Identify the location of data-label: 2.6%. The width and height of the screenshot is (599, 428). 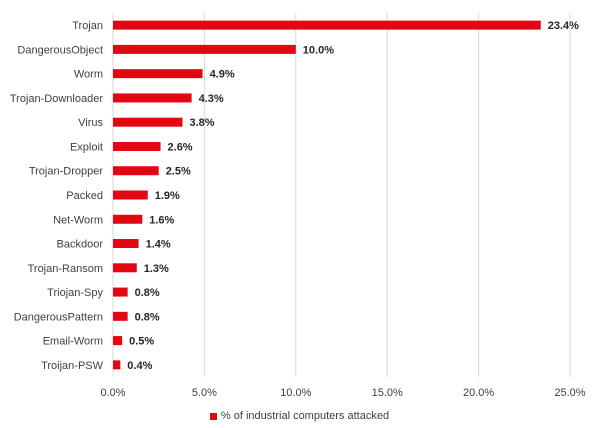
(180, 147).